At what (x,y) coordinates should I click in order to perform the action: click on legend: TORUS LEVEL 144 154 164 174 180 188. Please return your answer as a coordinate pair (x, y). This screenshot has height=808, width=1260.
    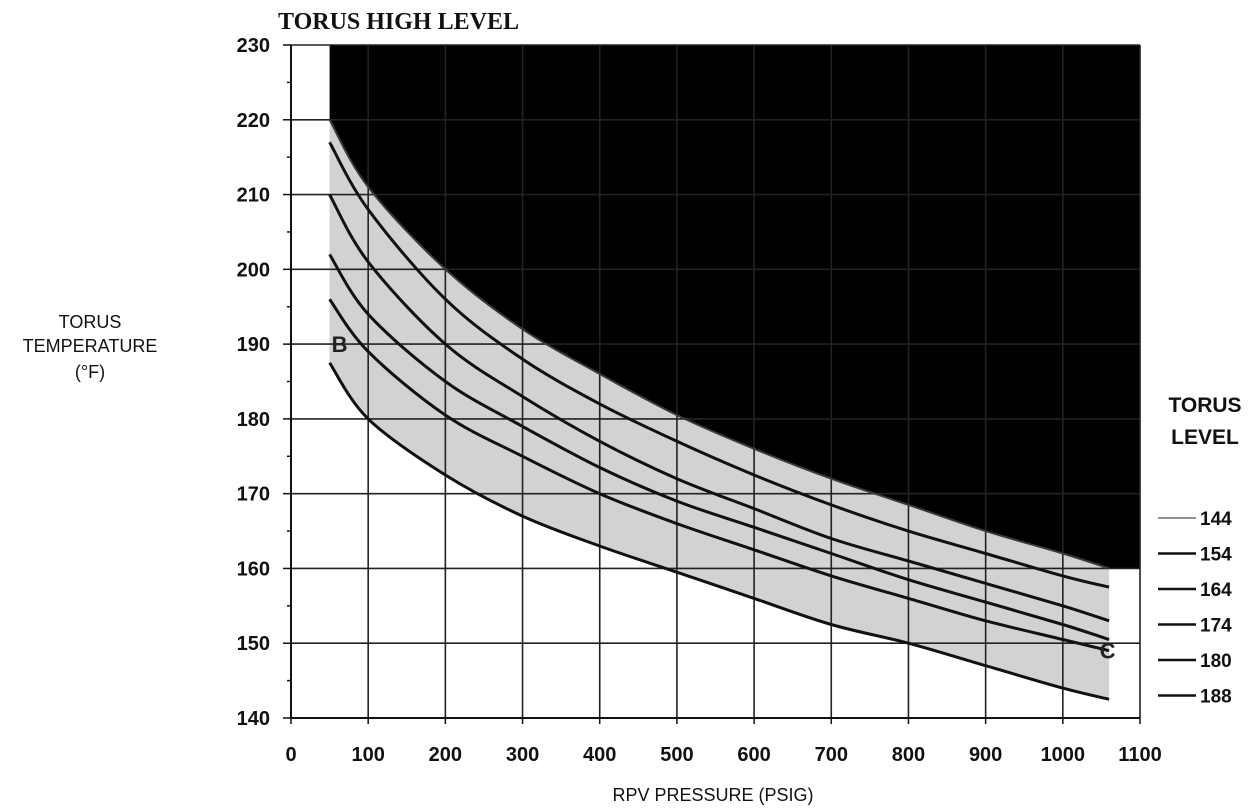
    Looking at the image, I should click on (1200, 551).